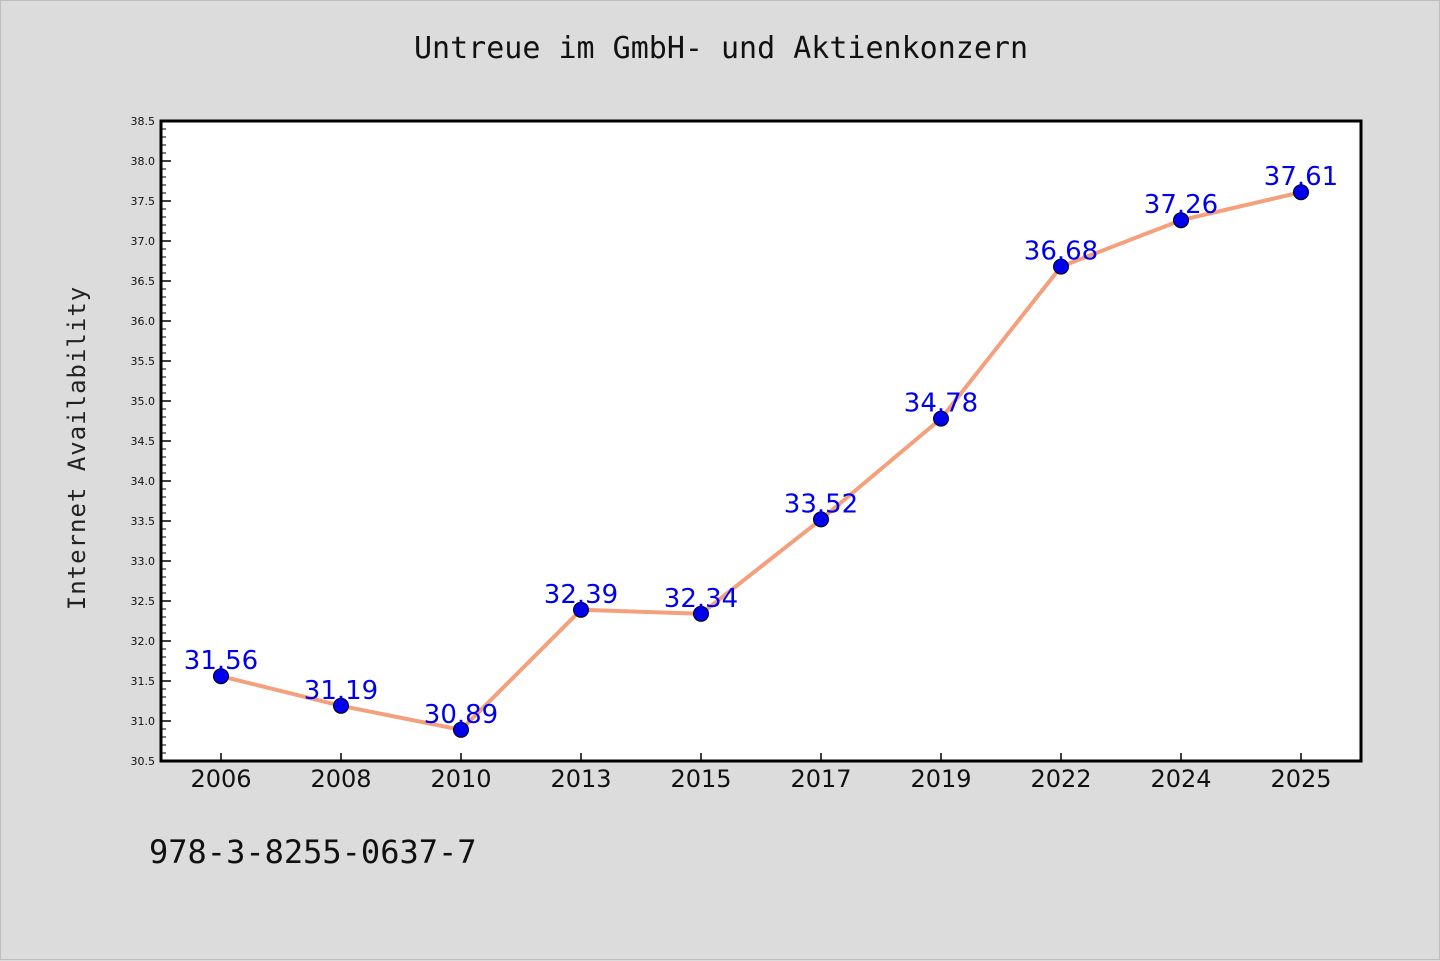 This screenshot has height=961, width=1440. Describe the element at coordinates (820, 779) in the screenshot. I see `x-tick-label: 2017` at that location.